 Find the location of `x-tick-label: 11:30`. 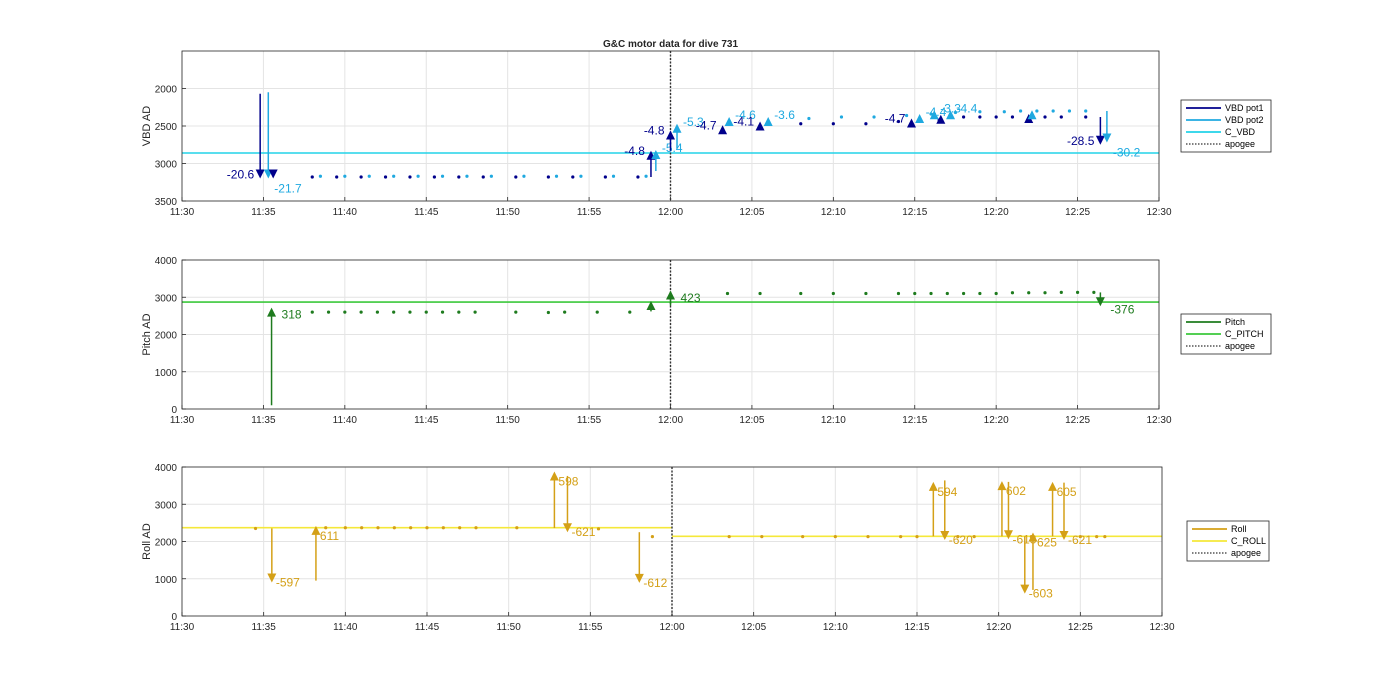

x-tick-label: 11:30 is located at coordinates (182, 627).